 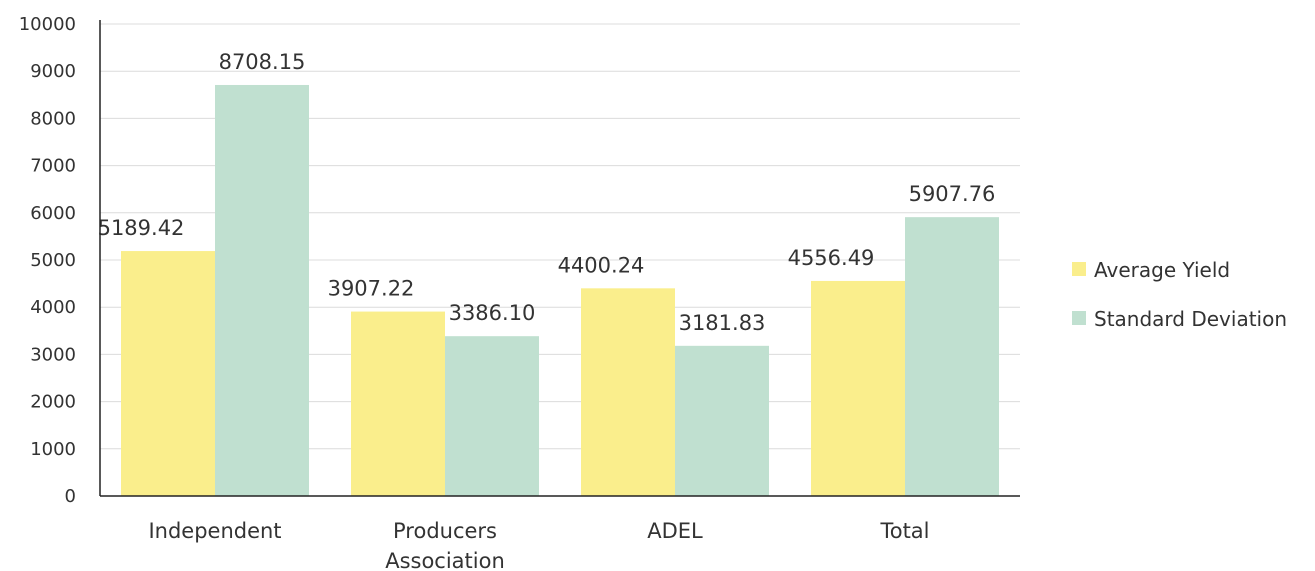 What do you see at coordinates (53, 354) in the screenshot?
I see `y-tick-label-3000: 3000` at bounding box center [53, 354].